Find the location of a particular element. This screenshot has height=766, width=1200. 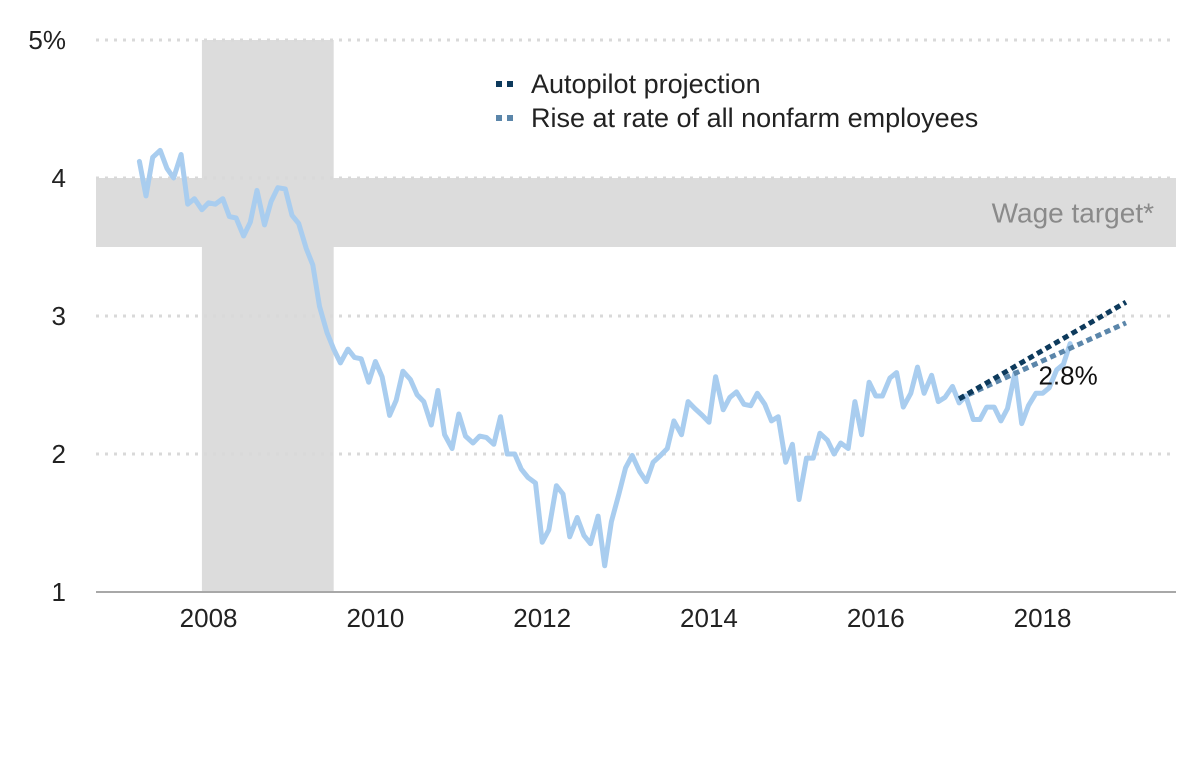

series-line-nonfarm-rate is located at coordinates (1042, 361).